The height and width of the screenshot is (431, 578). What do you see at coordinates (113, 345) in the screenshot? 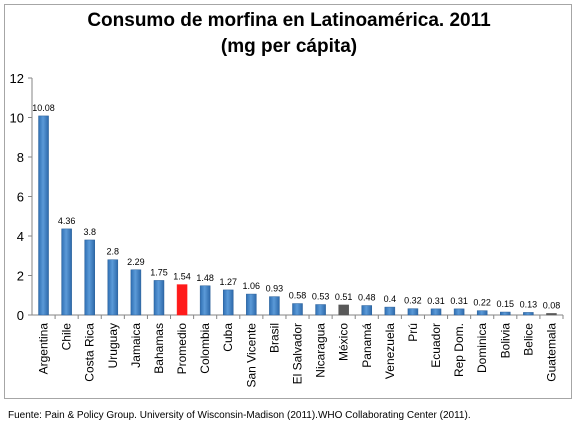
I see `x-tick-label: Uruguay` at bounding box center [113, 345].